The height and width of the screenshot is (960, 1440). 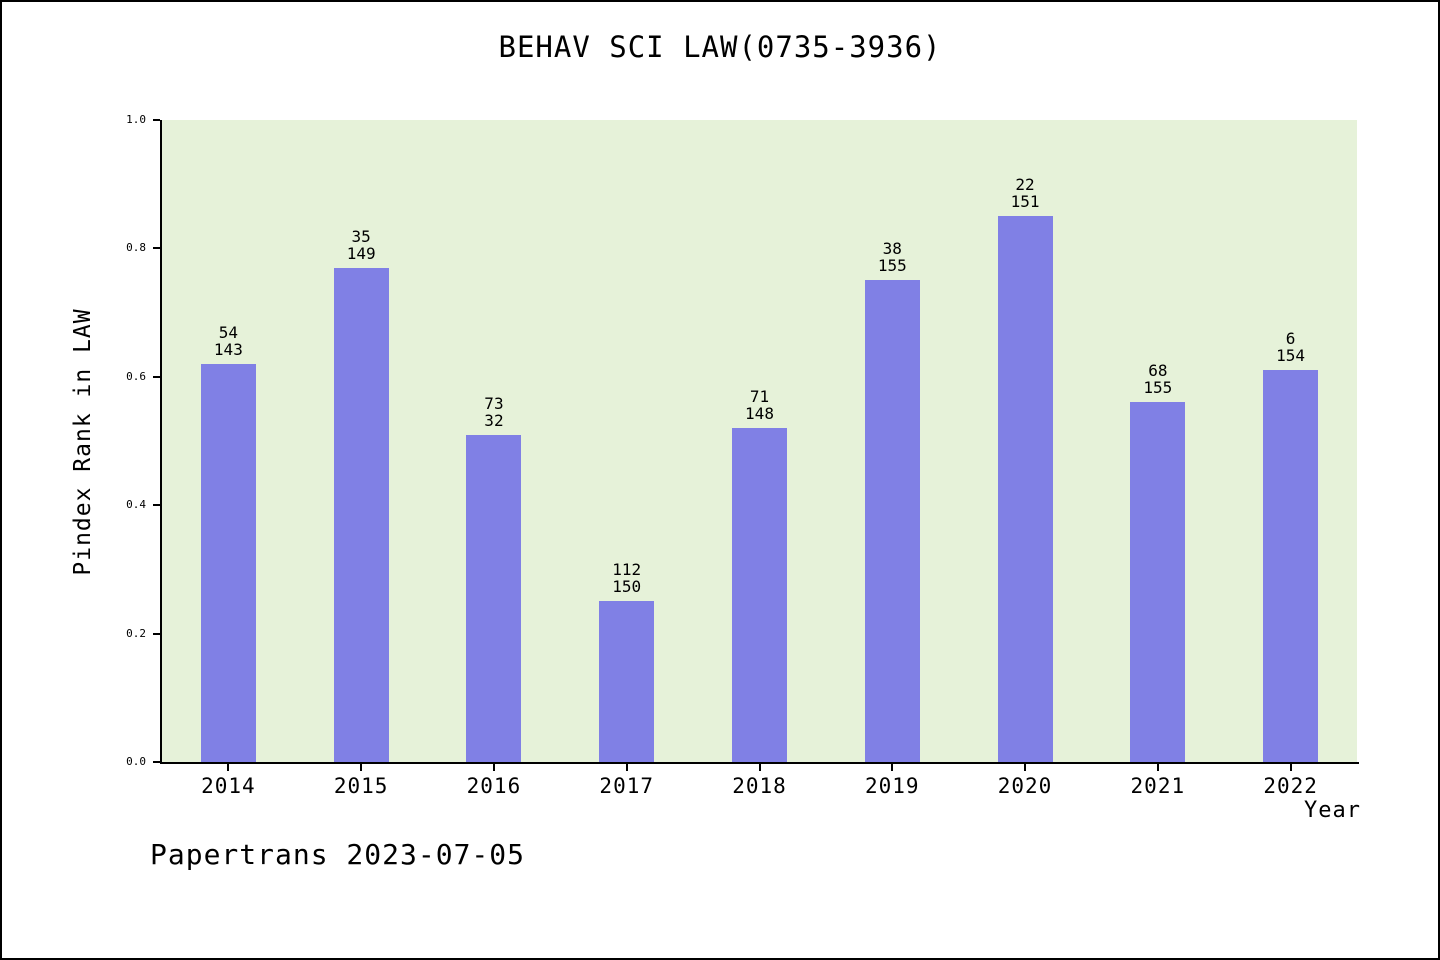 What do you see at coordinates (156, 505) in the screenshot?
I see `y-tick-0.4` at bounding box center [156, 505].